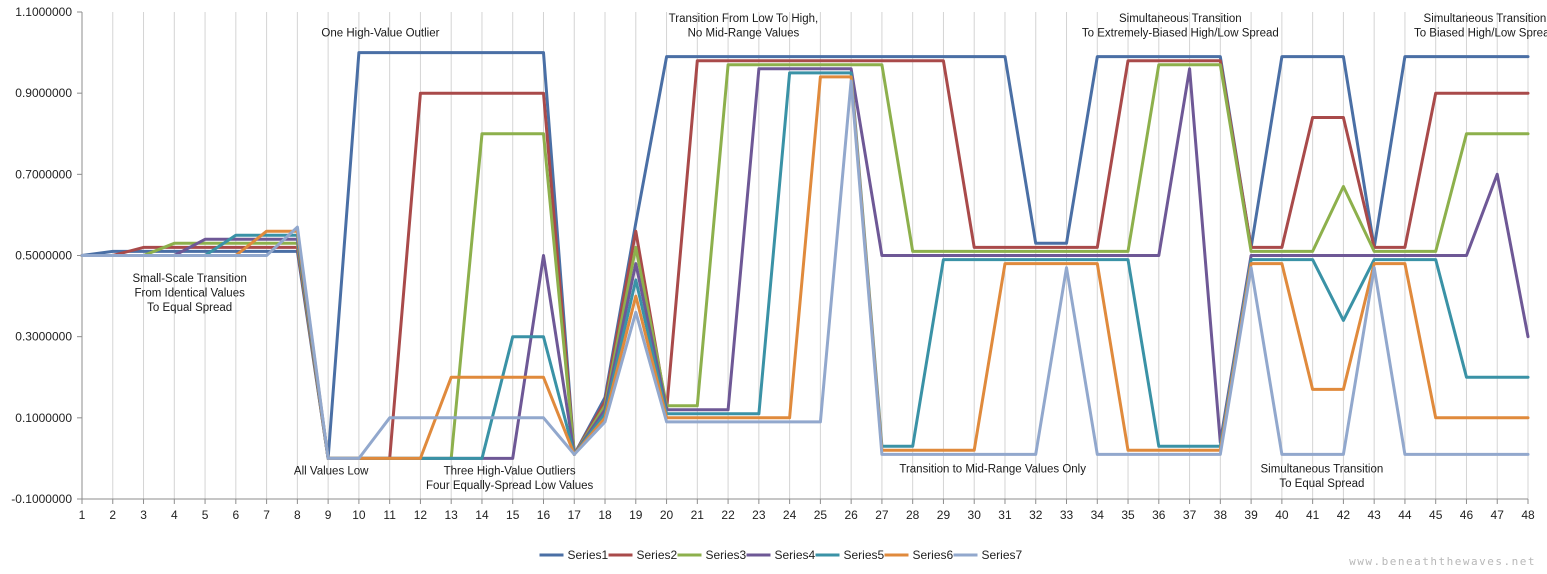 Image resolution: width=1547 pixels, height=574 pixels. Describe the element at coordinates (728, 515) in the screenshot. I see `x-tick-label: 22` at that location.